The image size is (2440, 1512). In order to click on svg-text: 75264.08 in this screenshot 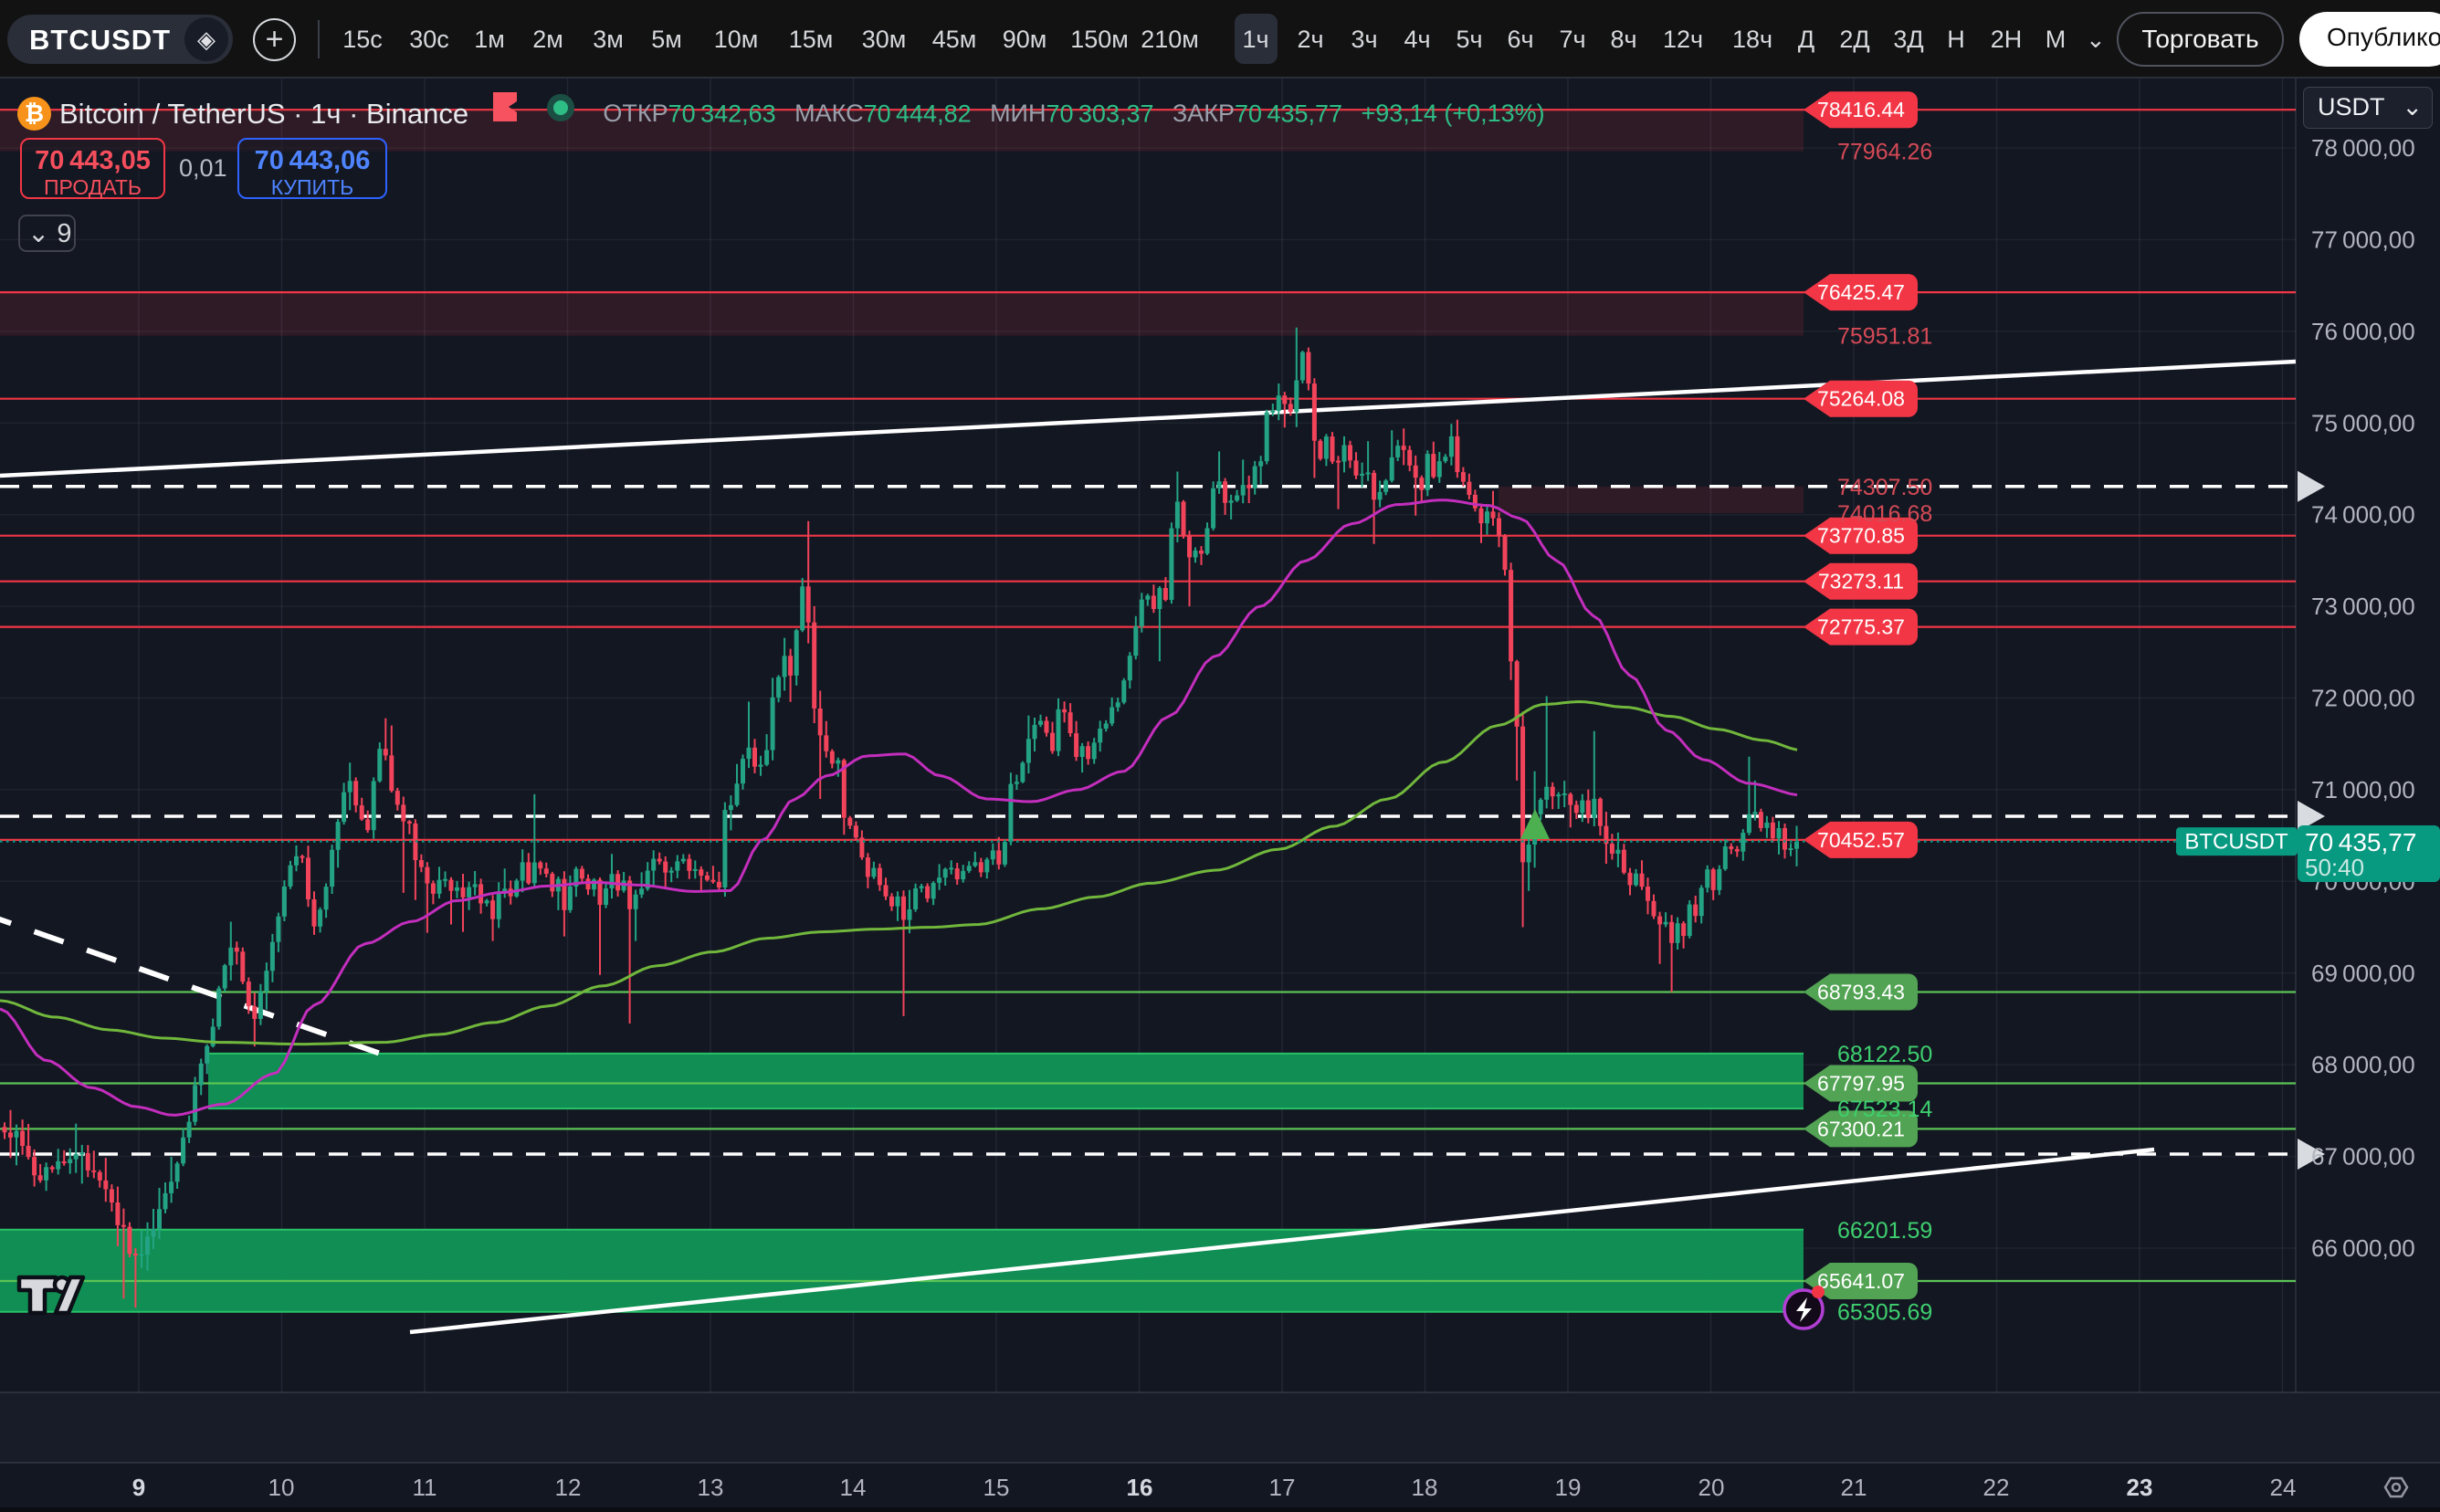, I will do `click(1861, 399)`.